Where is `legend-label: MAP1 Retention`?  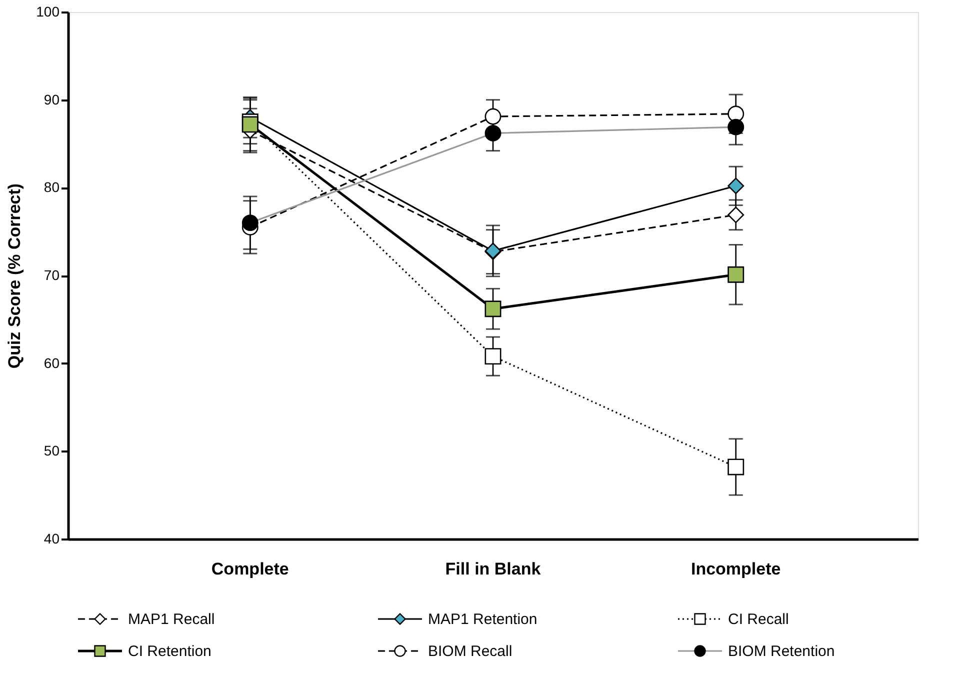
legend-label: MAP1 Retention is located at coordinates (483, 619).